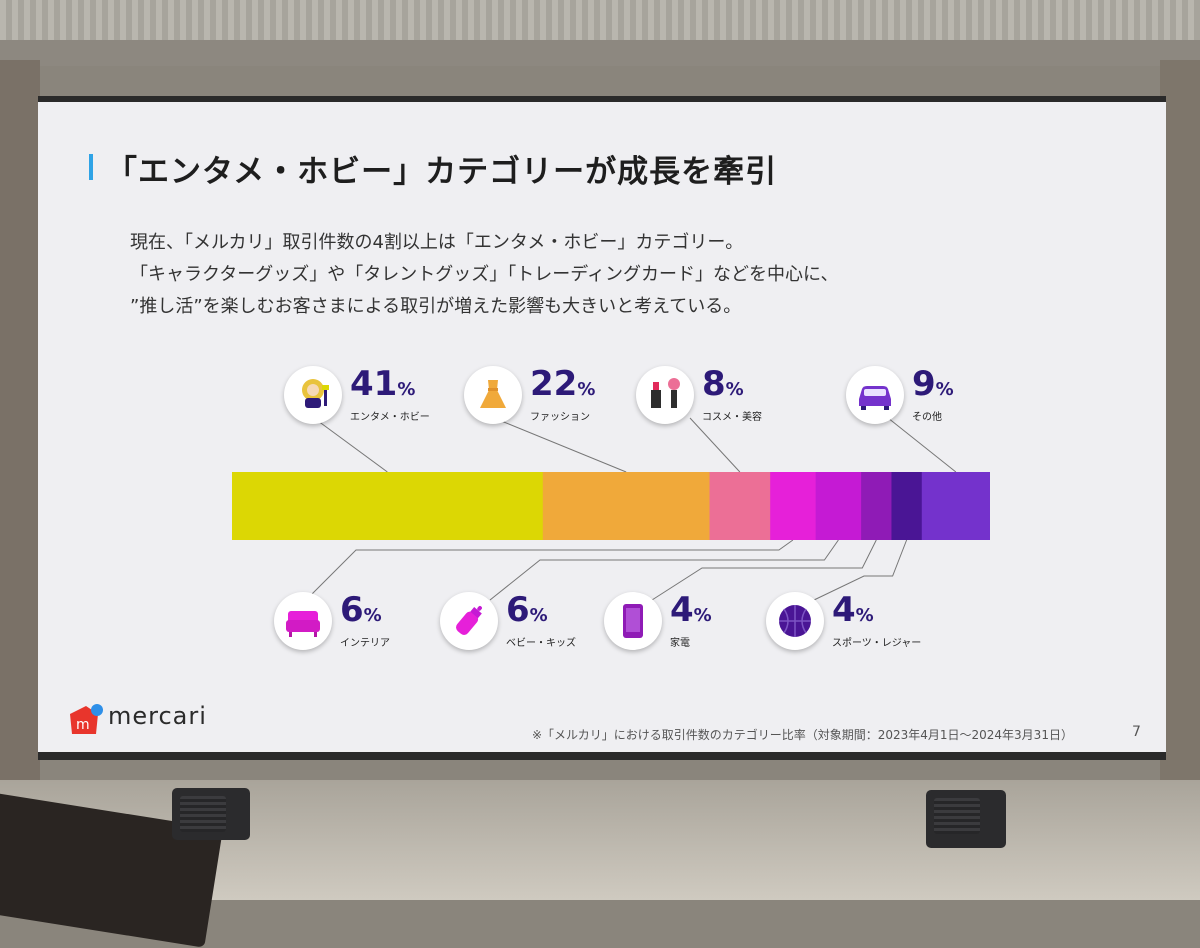 The height and width of the screenshot is (948, 1200). What do you see at coordinates (390, 417) in the screenshot?
I see `category-label: エンタメ・ホビー` at bounding box center [390, 417].